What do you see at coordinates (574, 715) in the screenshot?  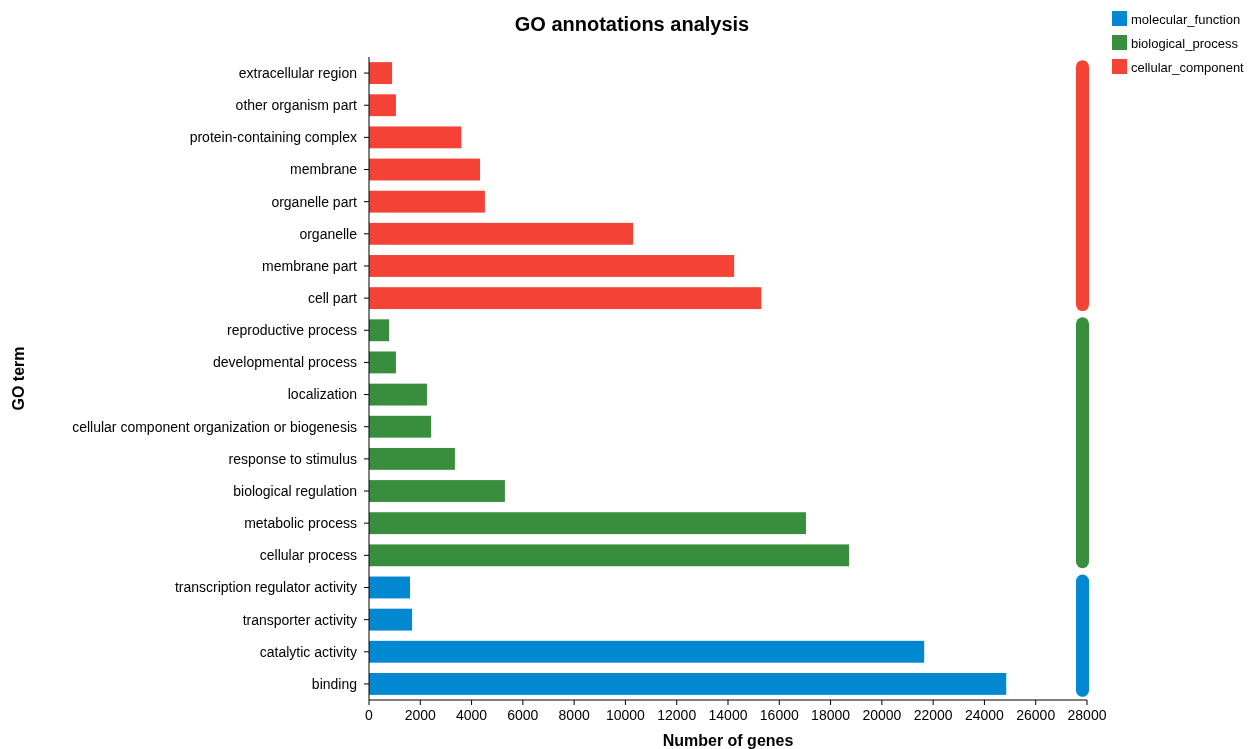 I see `x-tick-label: 8000` at bounding box center [574, 715].